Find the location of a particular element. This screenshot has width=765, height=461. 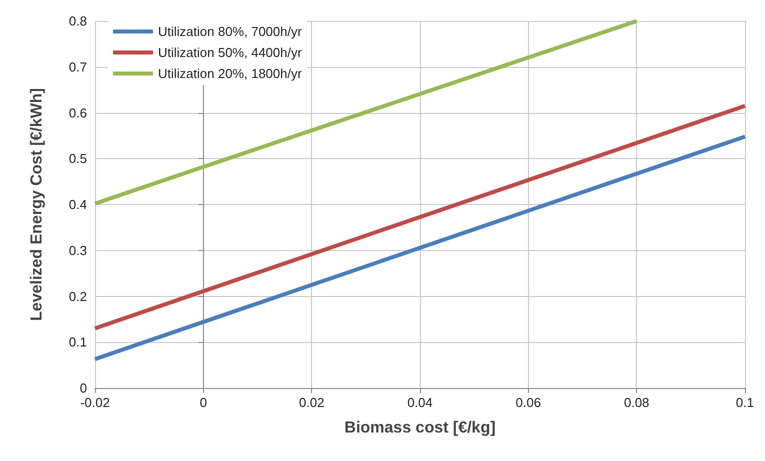

x-tick-label: 0.06 is located at coordinates (528, 402).